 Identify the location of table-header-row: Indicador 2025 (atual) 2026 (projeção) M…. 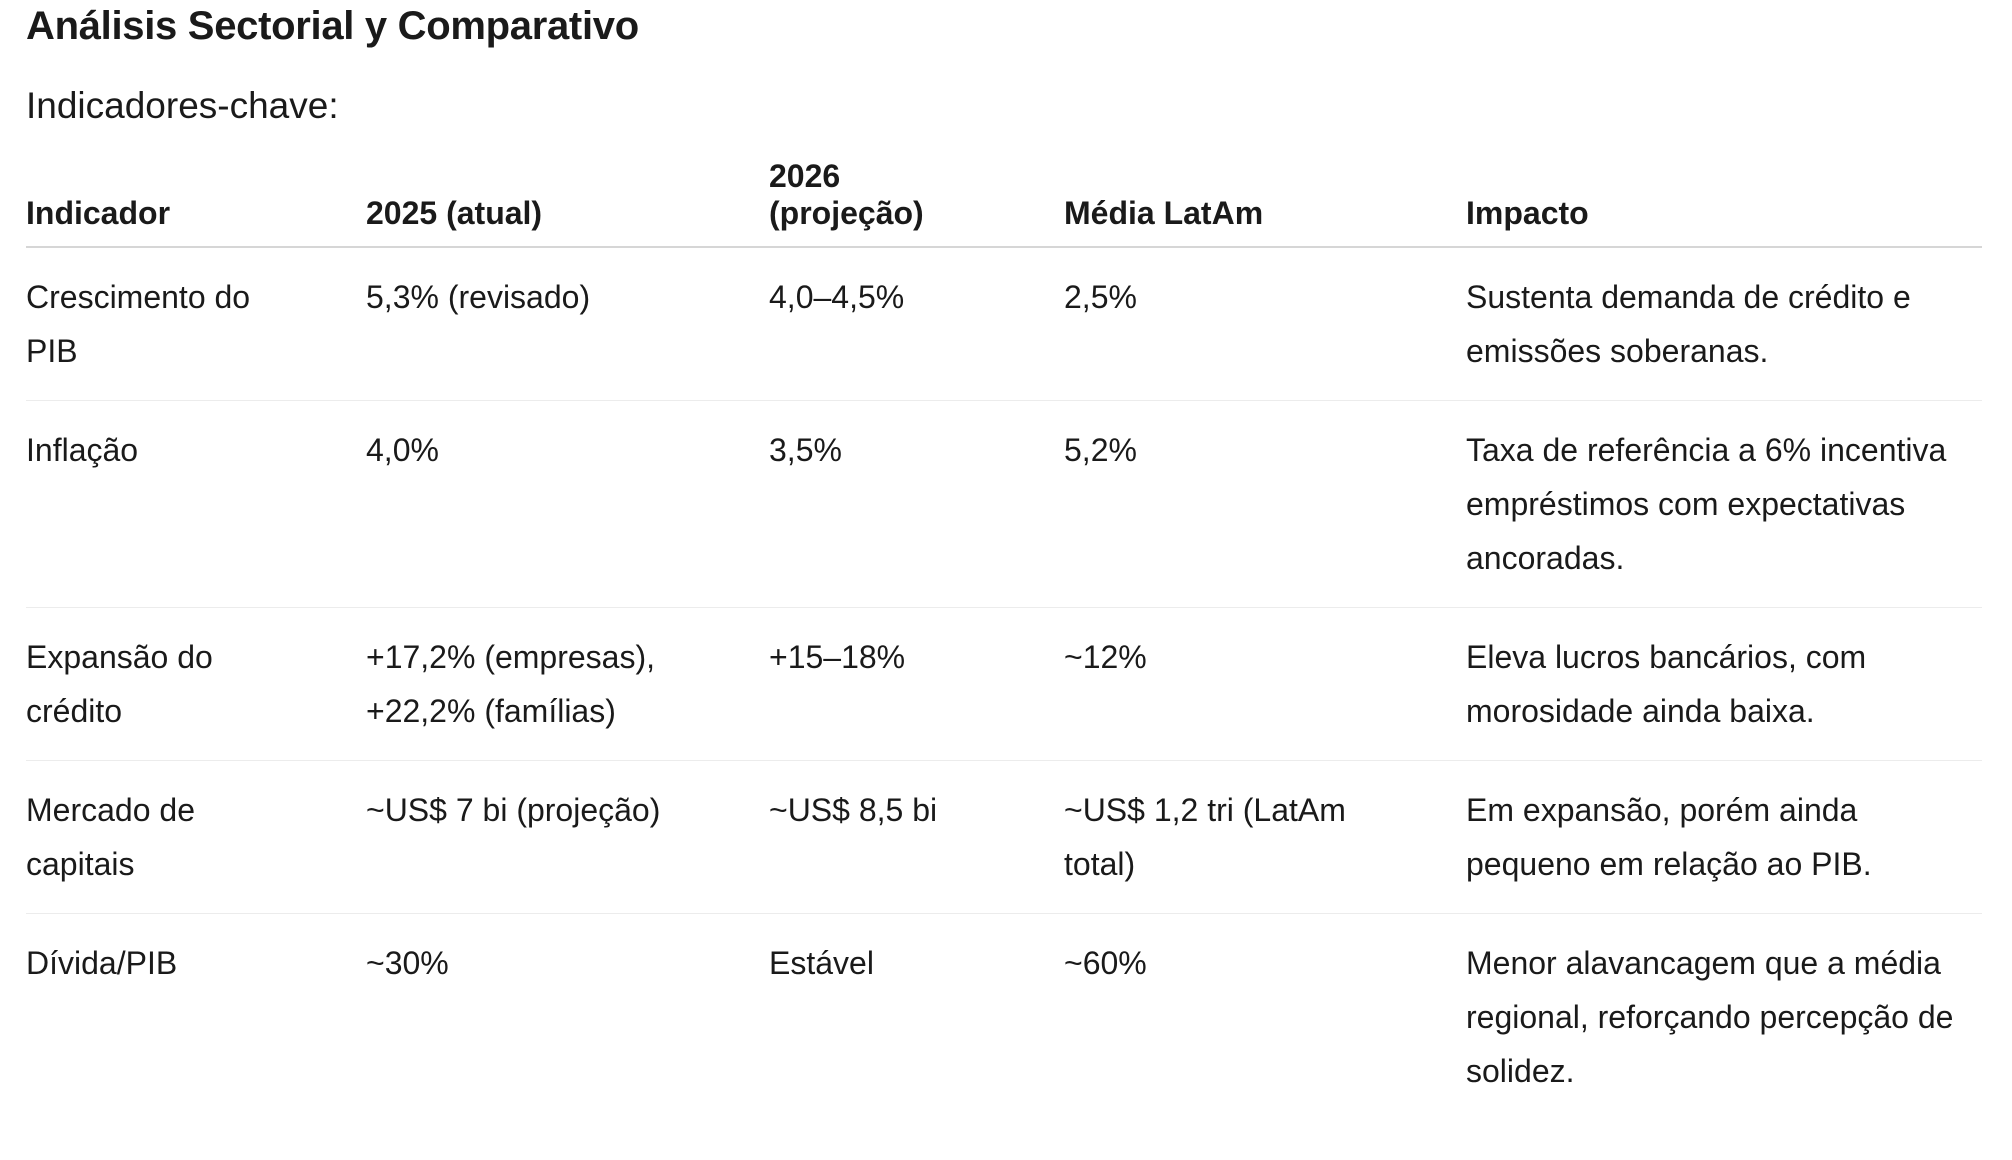
(1004, 203).